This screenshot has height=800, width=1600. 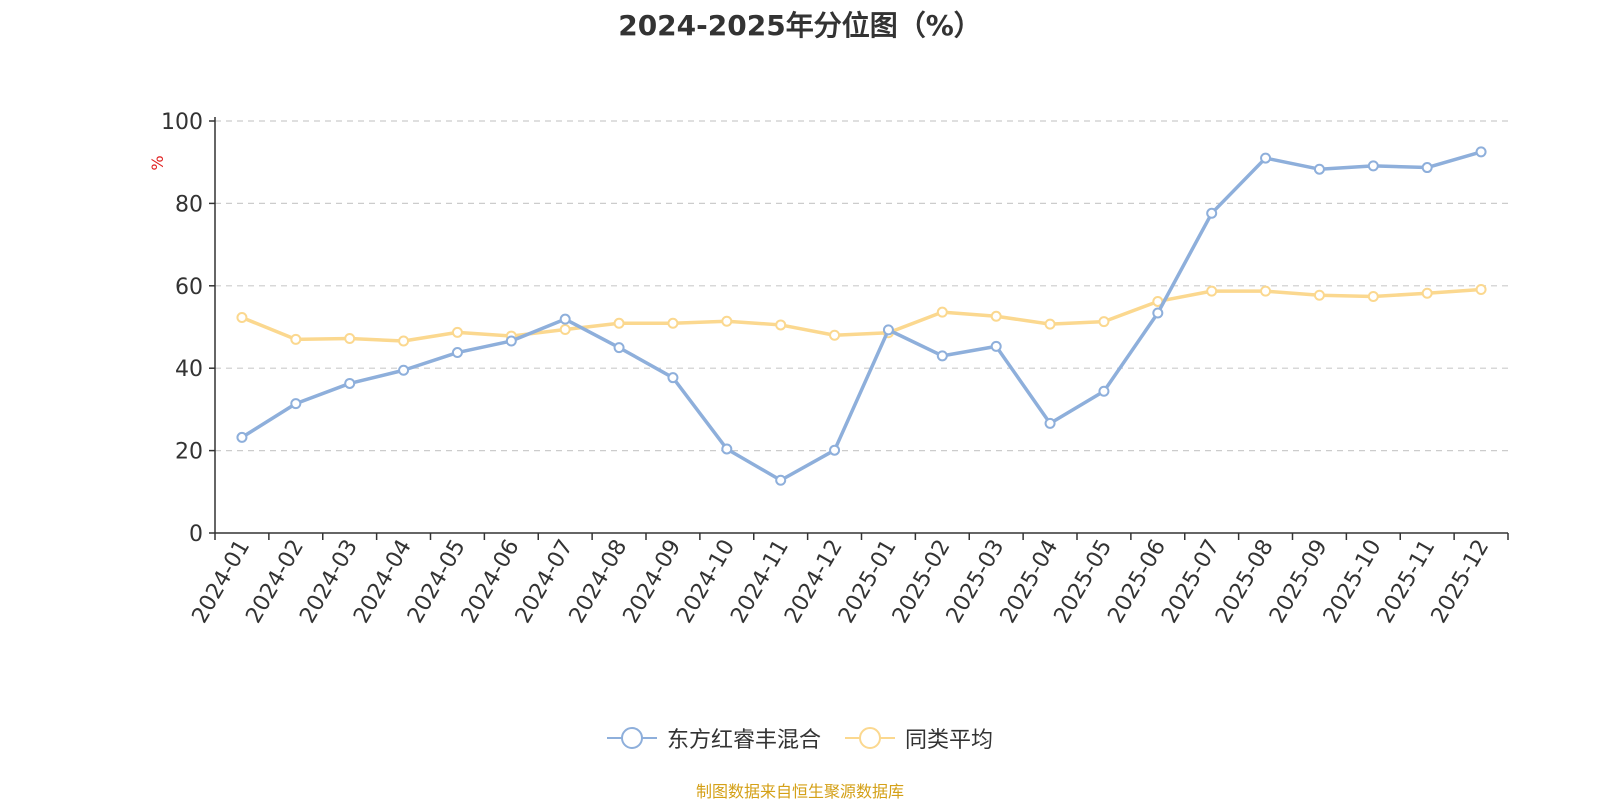 I want to click on y-tick-label-0: 0, so click(x=196, y=534).